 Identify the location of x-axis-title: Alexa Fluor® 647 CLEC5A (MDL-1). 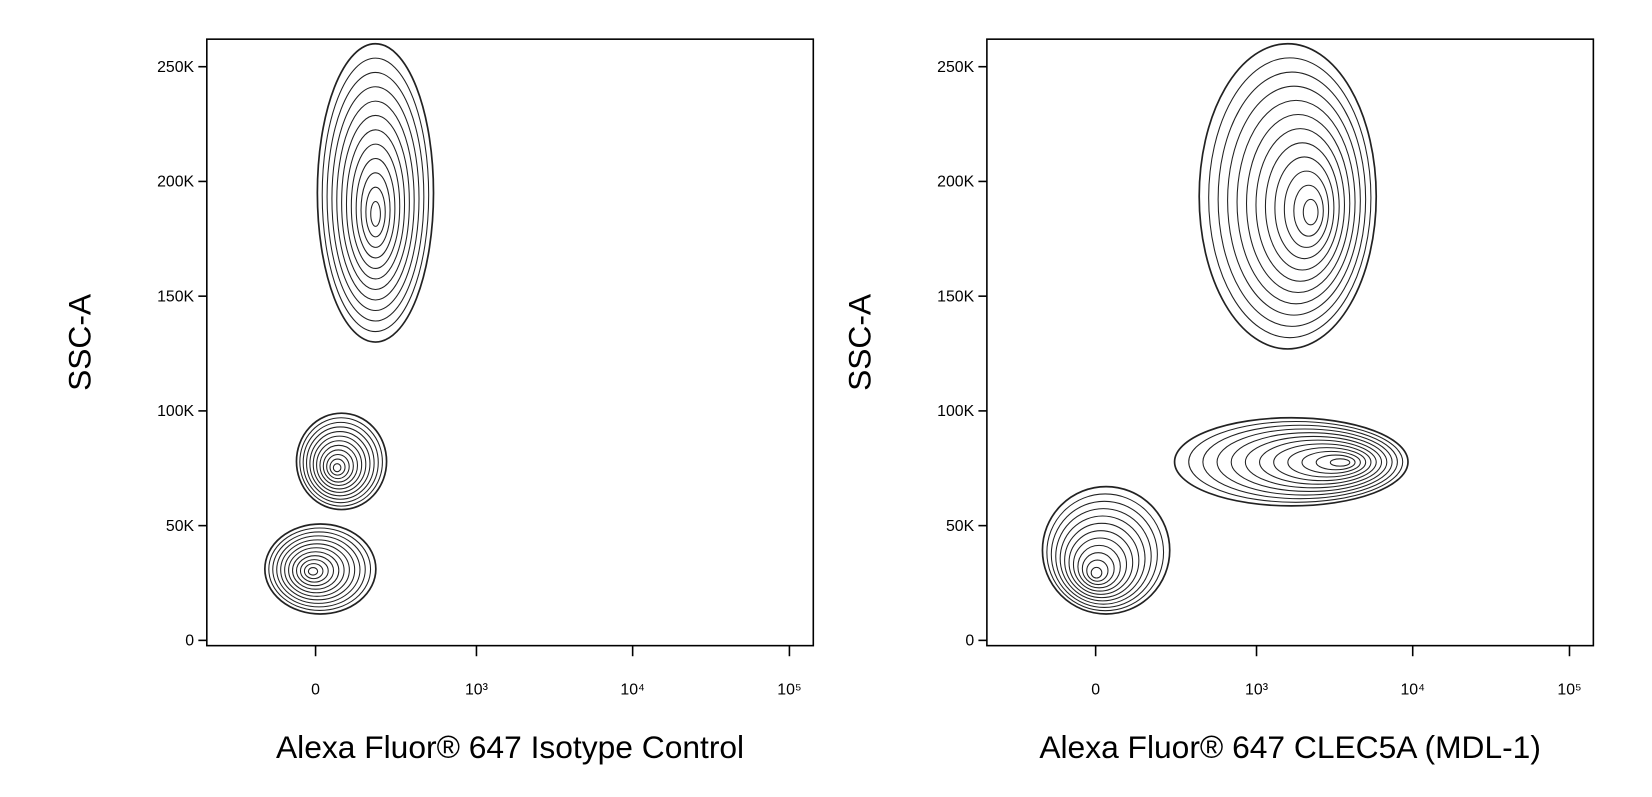
(1290, 747).